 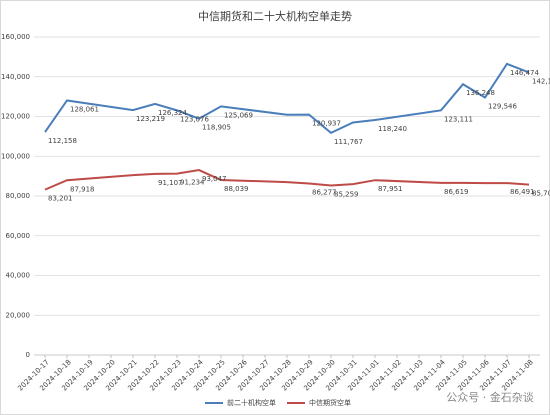 I want to click on data-label: 93,047, so click(x=214, y=179).